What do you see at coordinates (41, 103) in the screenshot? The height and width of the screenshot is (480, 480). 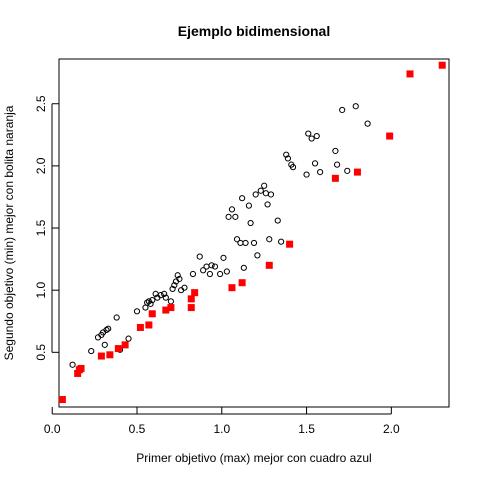 I see `y-tick-label: 2.5` at bounding box center [41, 103].